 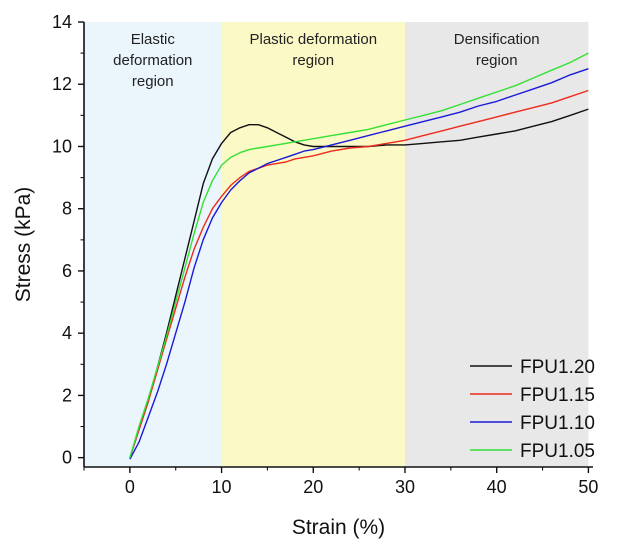 I want to click on y-tick-label-2: 2, so click(x=67, y=395).